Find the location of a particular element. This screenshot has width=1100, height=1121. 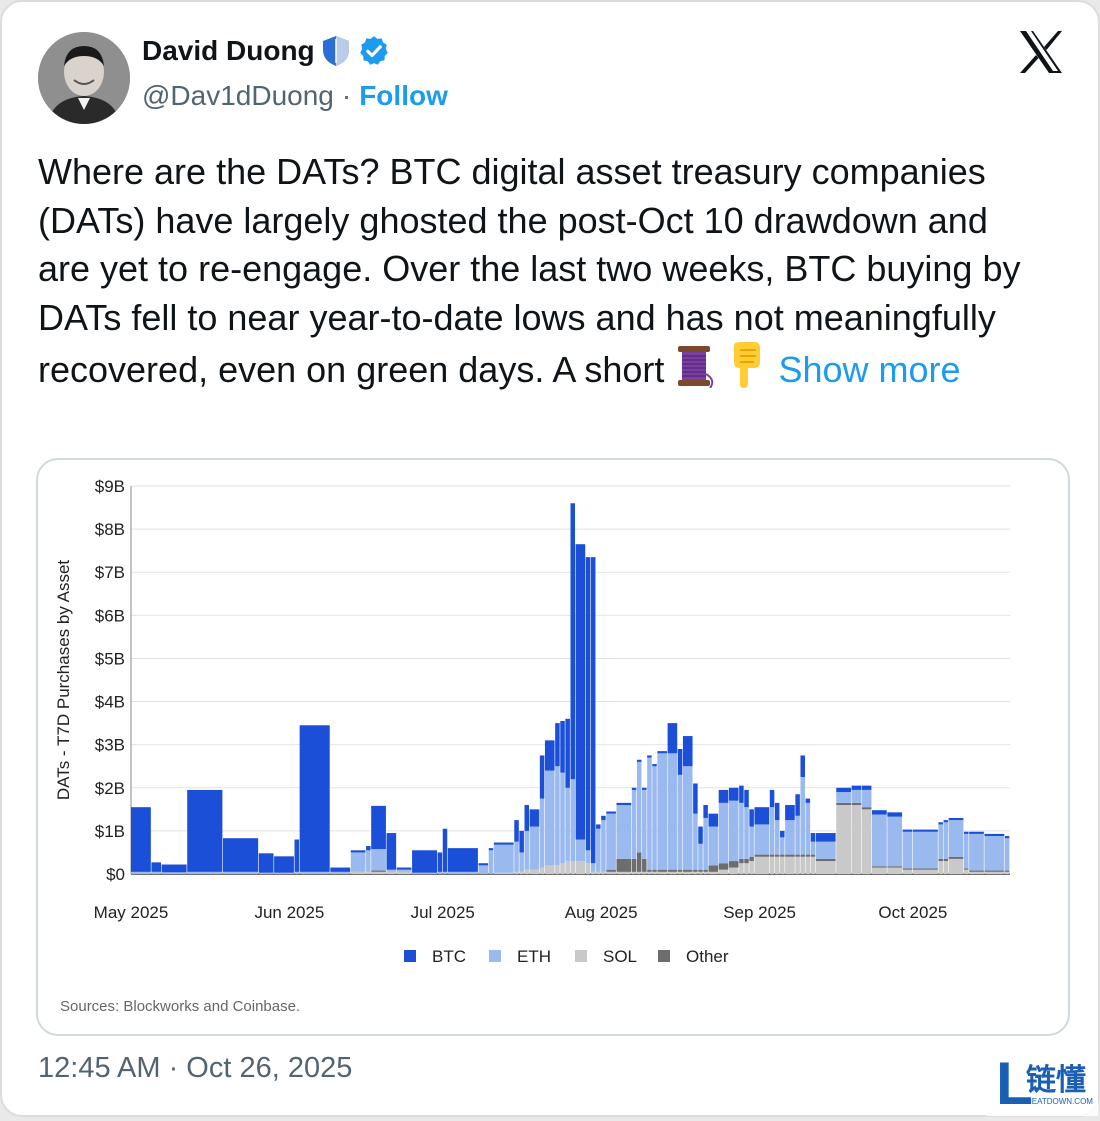

y-tick-label: $6B is located at coordinates (110, 615).